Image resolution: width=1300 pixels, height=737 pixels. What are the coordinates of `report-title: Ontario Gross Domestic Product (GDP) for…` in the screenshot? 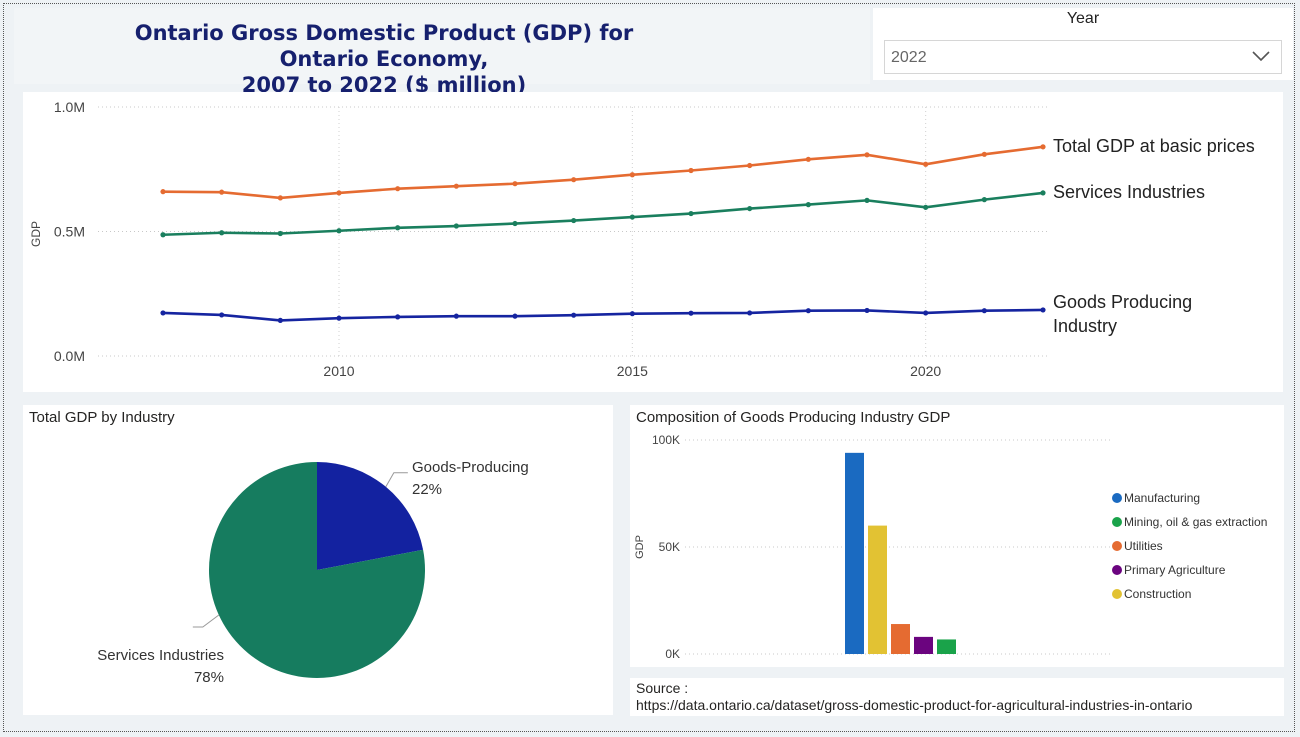 It's located at (384, 59).